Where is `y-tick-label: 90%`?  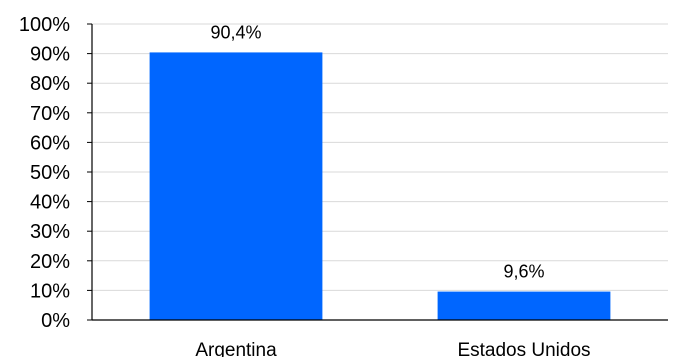 y-tick-label: 90% is located at coordinates (50, 55).